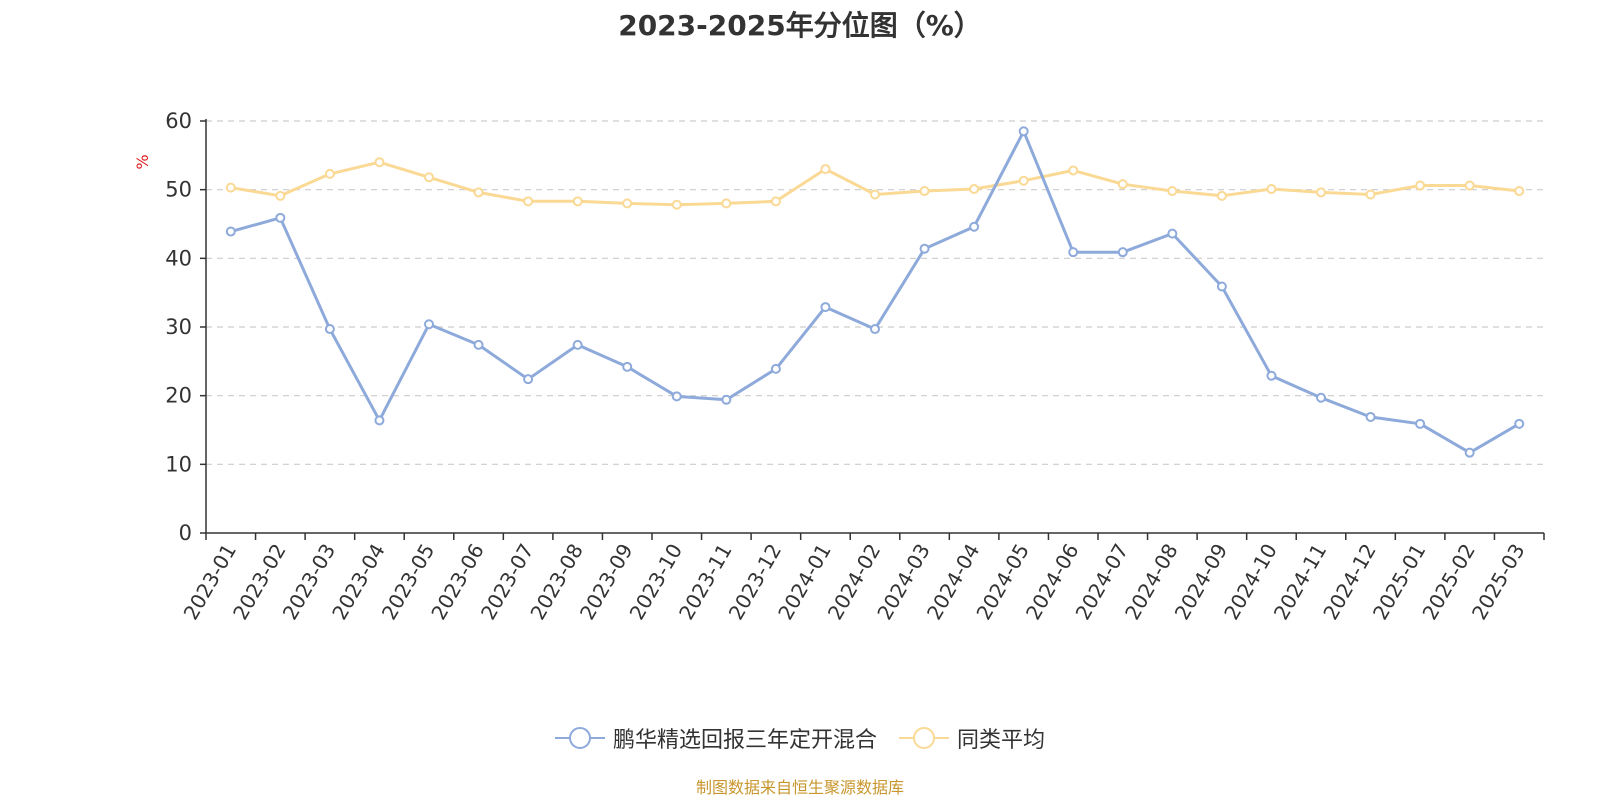 Image resolution: width=1600 pixels, height=800 pixels. What do you see at coordinates (178, 258) in the screenshot?
I see `y-tick-label: 40` at bounding box center [178, 258].